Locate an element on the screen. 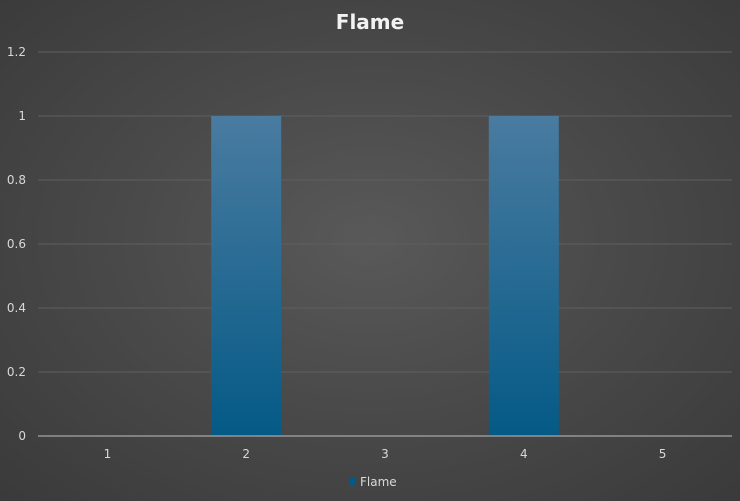 This screenshot has height=501, width=740. y-tick-label: 1 is located at coordinates (22, 116).